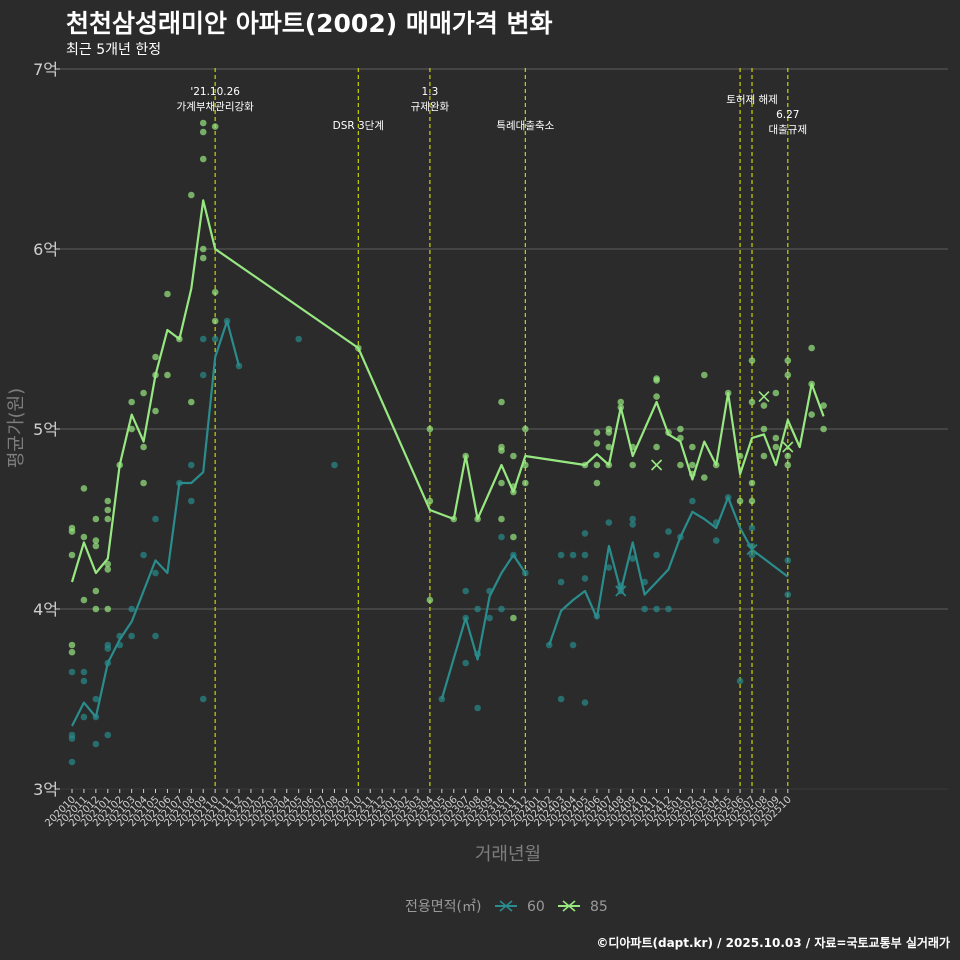 The height and width of the screenshot is (960, 960). Describe the element at coordinates (358, 126) in the screenshot. I see `event-label: DSR 3단계` at that location.